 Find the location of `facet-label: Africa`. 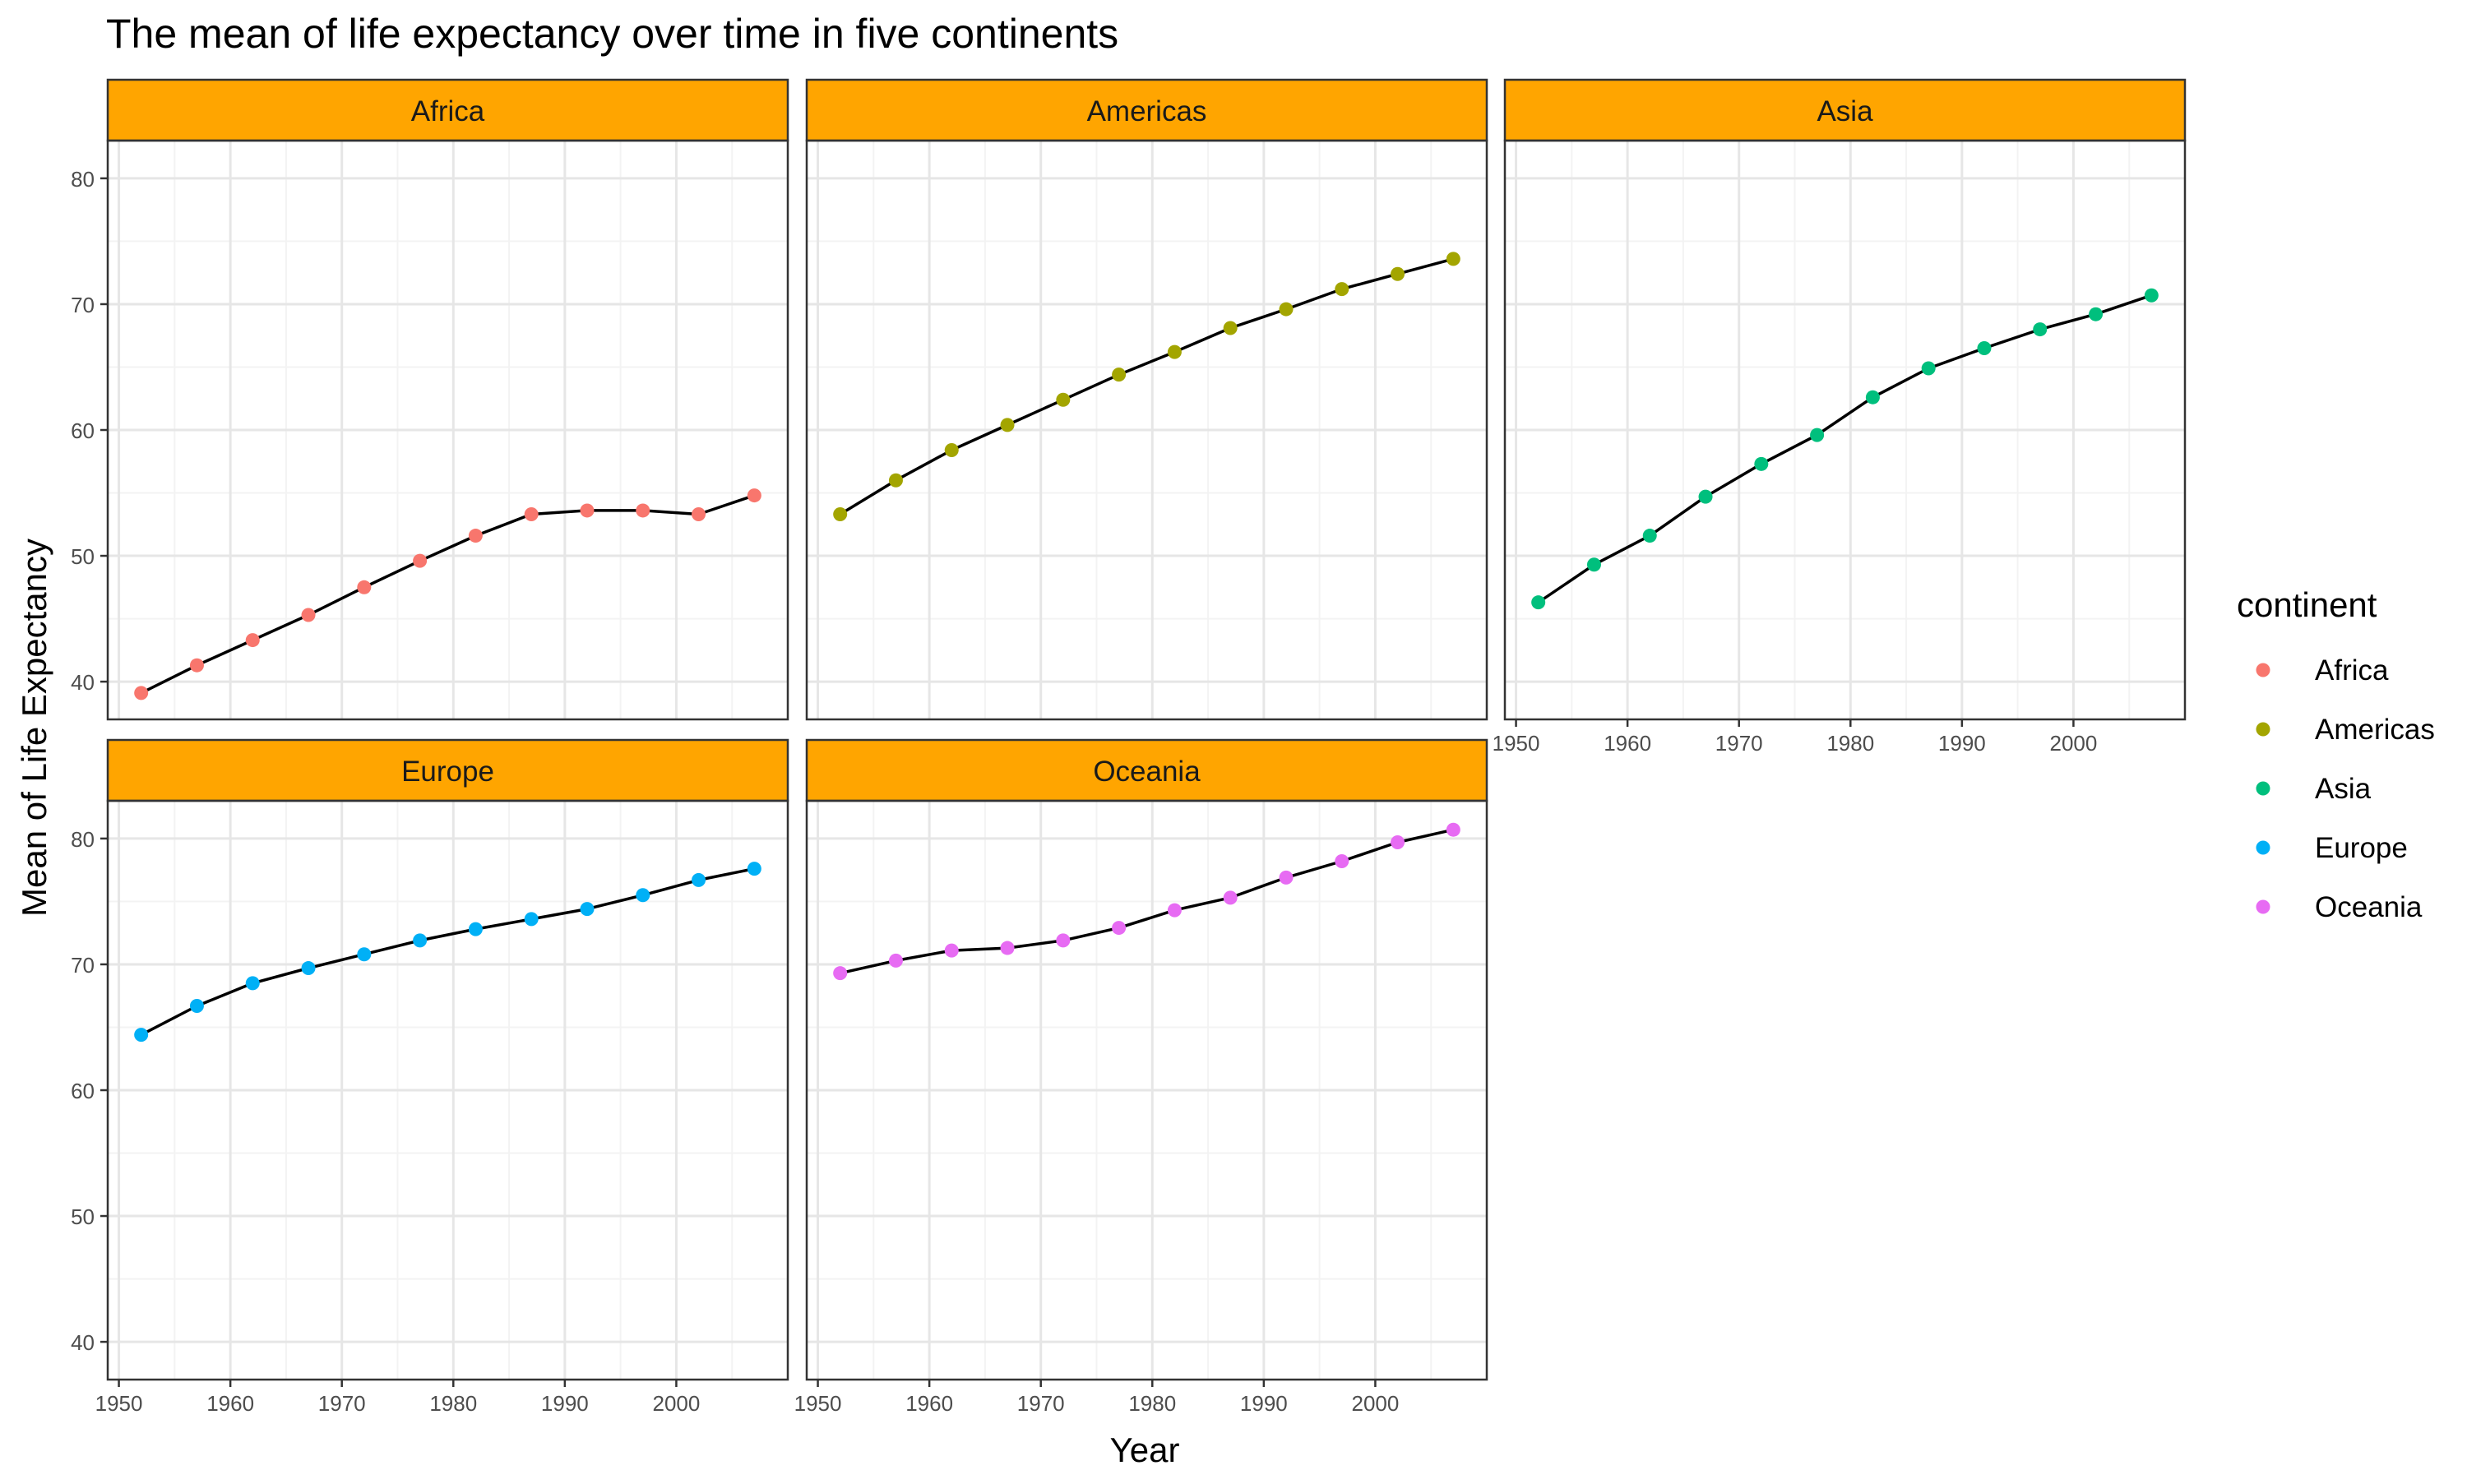

facet-label: Africa is located at coordinates (448, 111).